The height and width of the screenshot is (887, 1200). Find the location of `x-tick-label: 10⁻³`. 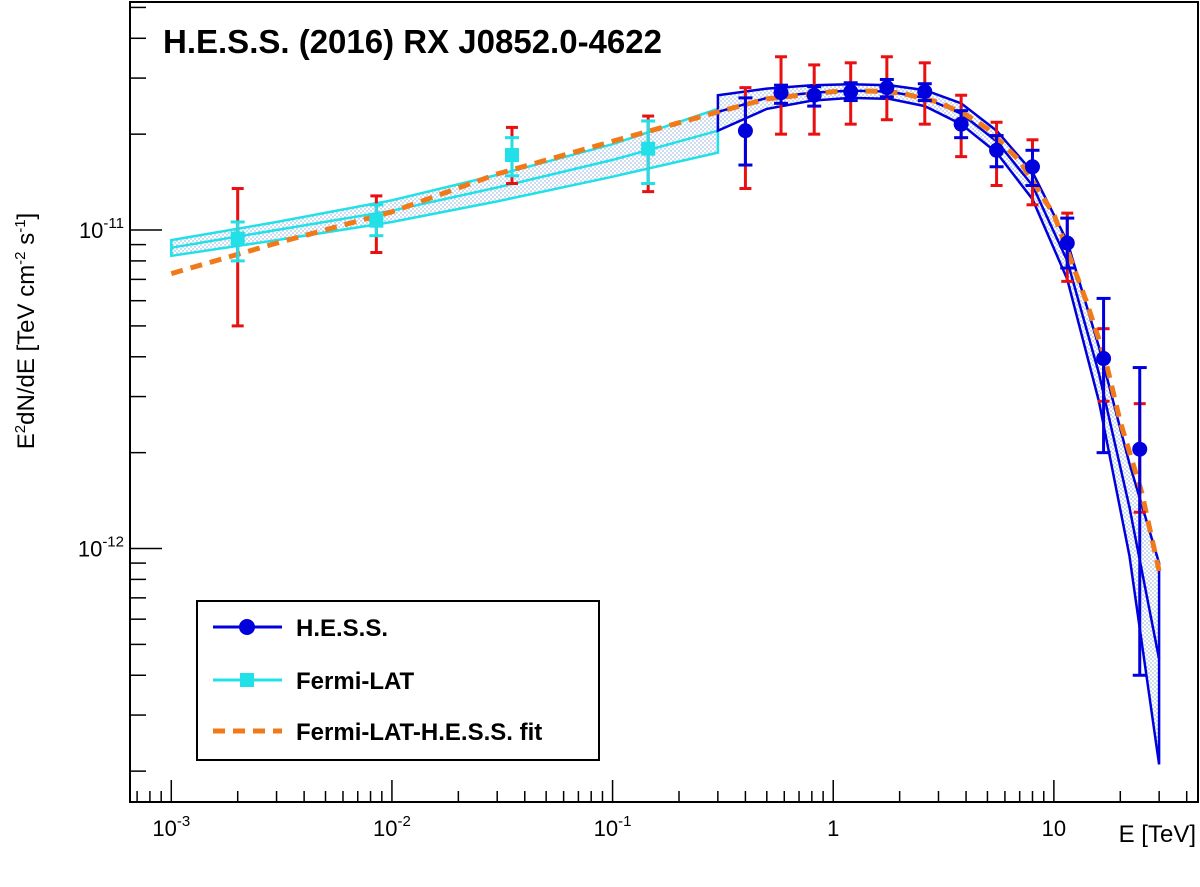

x-tick-label: 10⁻³ is located at coordinates (171, 827).